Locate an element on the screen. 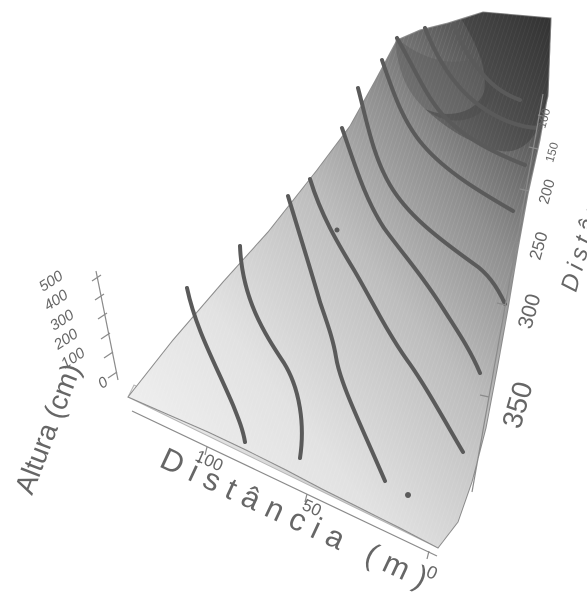 This screenshot has width=587, height=606. right-axis-ticks is located at coordinates (513, 256).